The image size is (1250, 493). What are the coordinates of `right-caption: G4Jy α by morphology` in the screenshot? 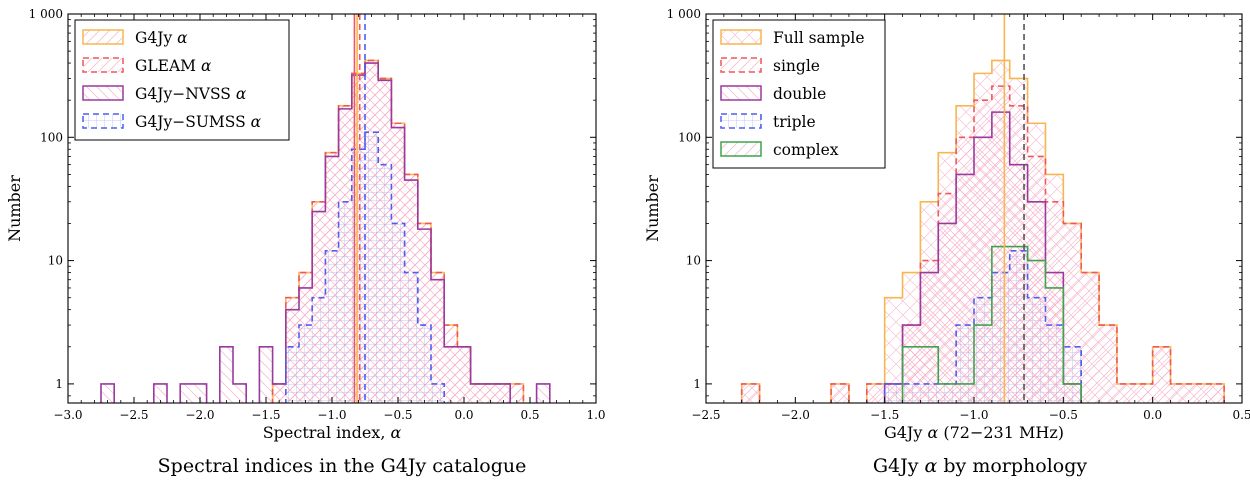 It's located at (980, 466).